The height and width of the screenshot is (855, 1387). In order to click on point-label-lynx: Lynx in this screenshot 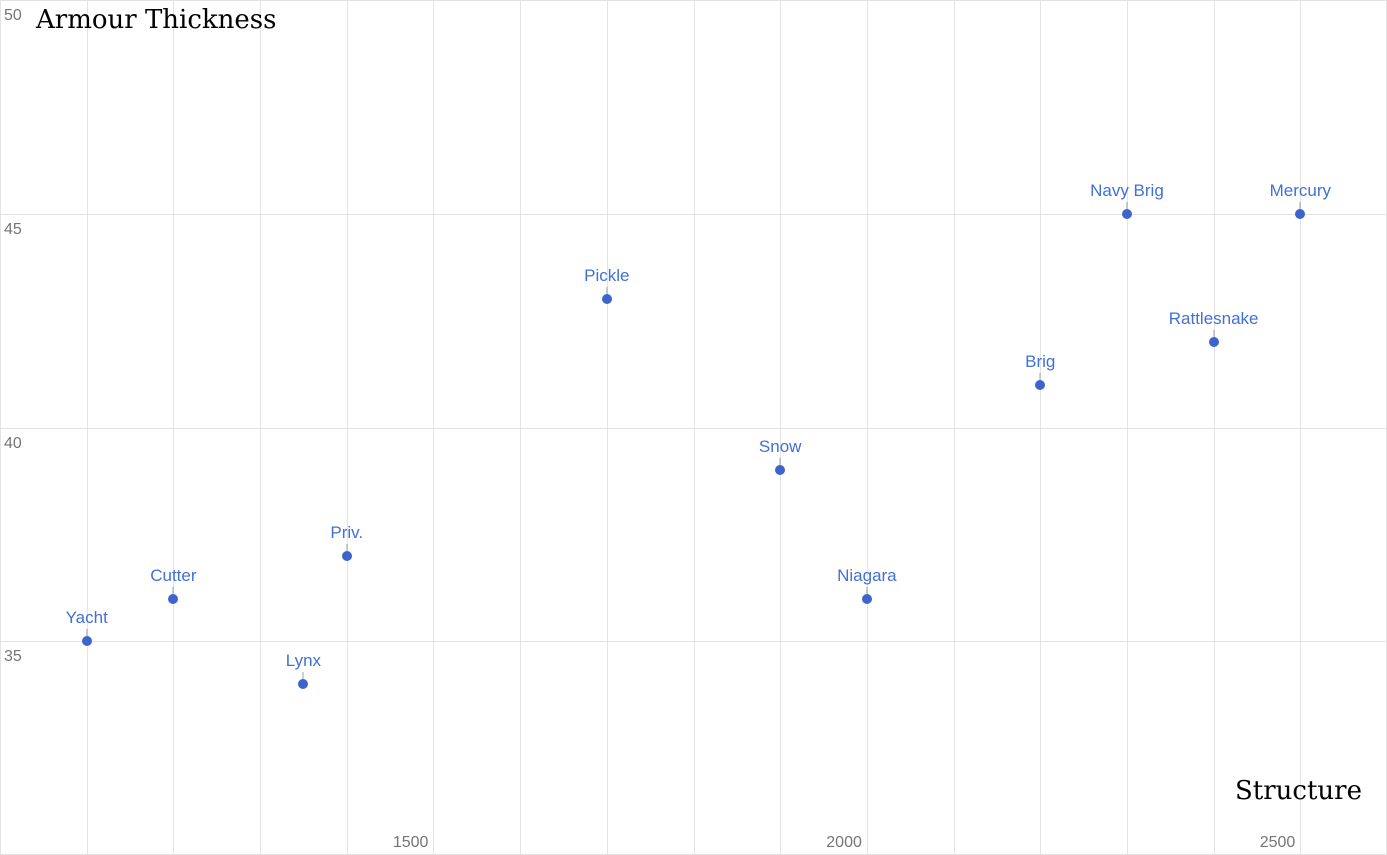, I will do `click(303, 660)`.